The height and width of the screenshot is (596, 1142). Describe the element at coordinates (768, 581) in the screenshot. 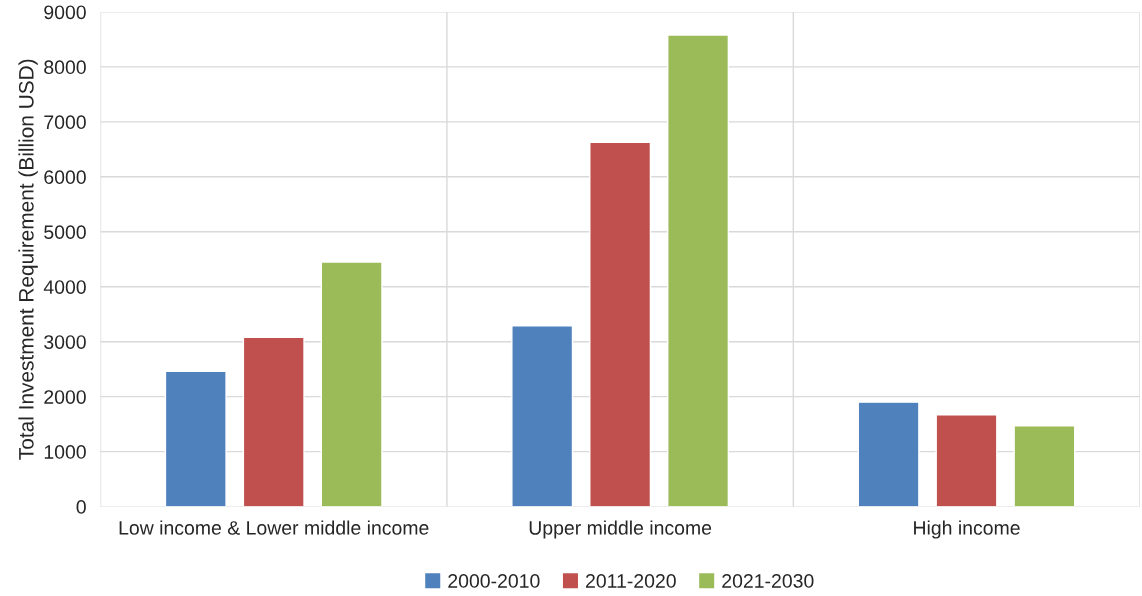

I see `legend-label: 2021-2030` at that location.